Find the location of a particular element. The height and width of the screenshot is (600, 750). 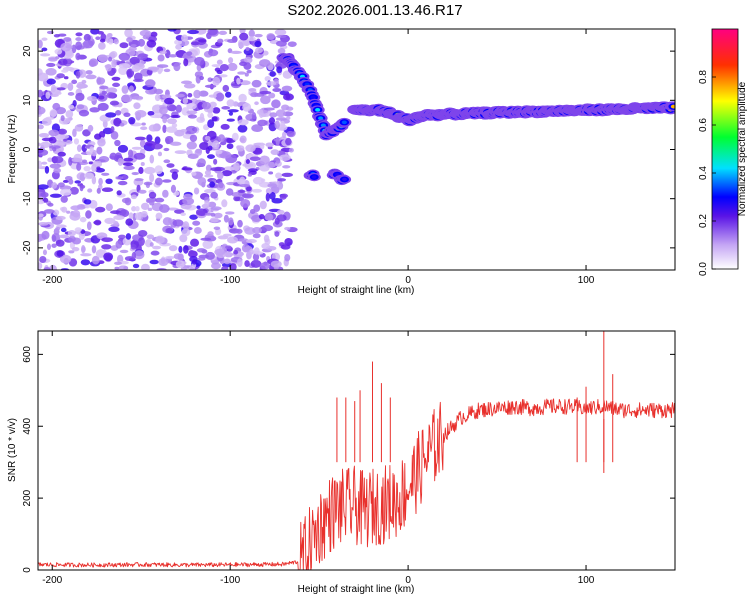

spectrogram-x-tick-label: -200 is located at coordinates (52, 280).